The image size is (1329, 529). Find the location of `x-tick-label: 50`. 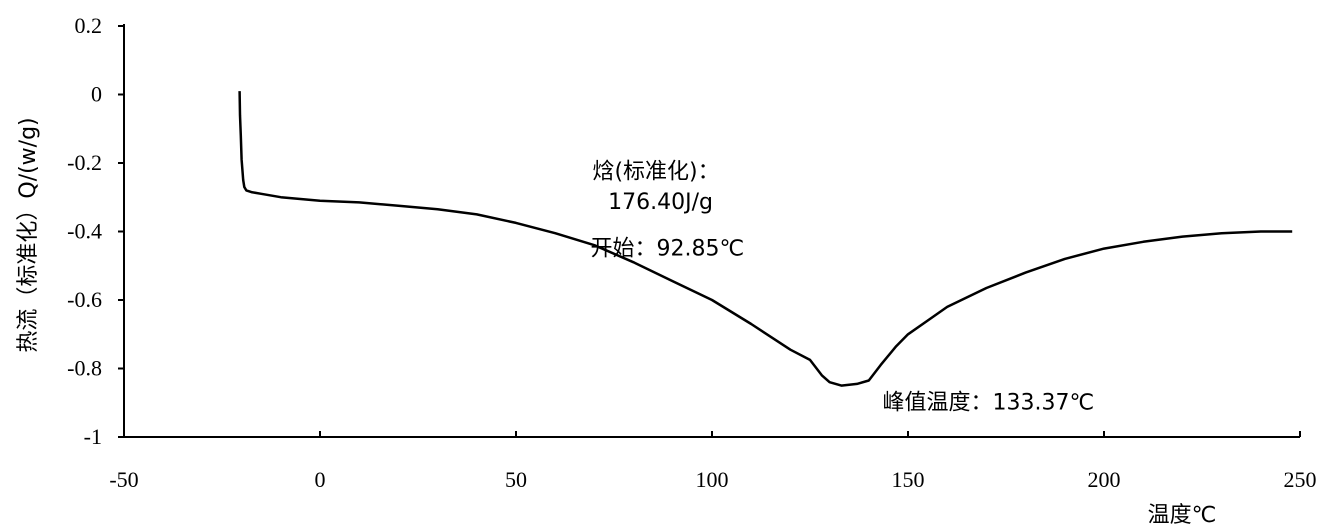

x-tick-label: 50 is located at coordinates (516, 479).